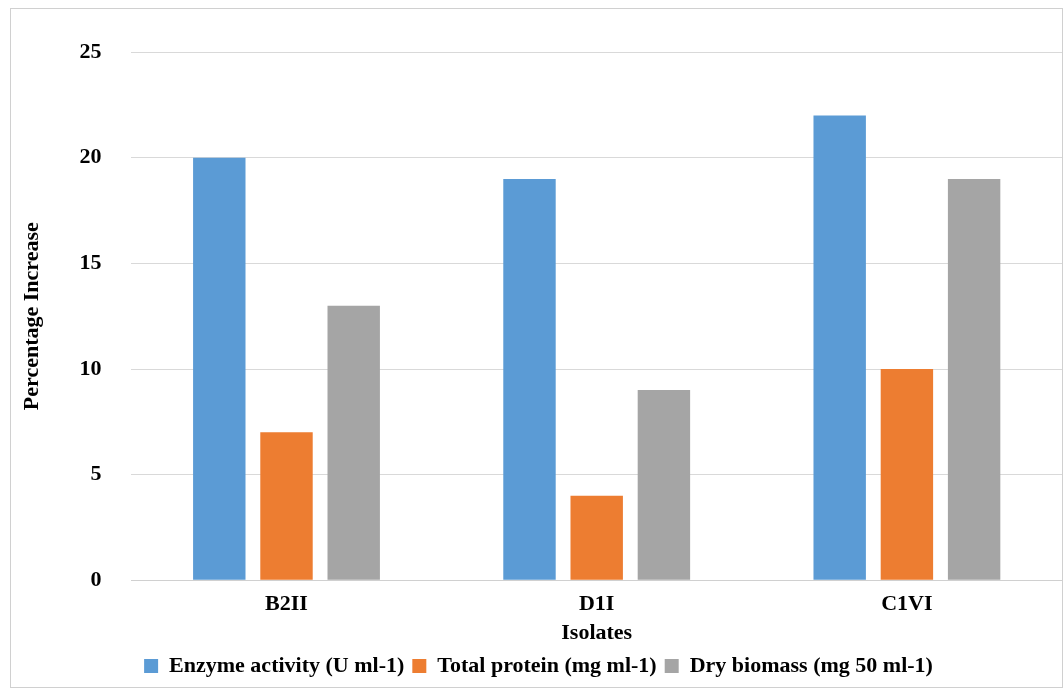  I want to click on legend-label: Enzyme activity (U ml-1), so click(287, 664).